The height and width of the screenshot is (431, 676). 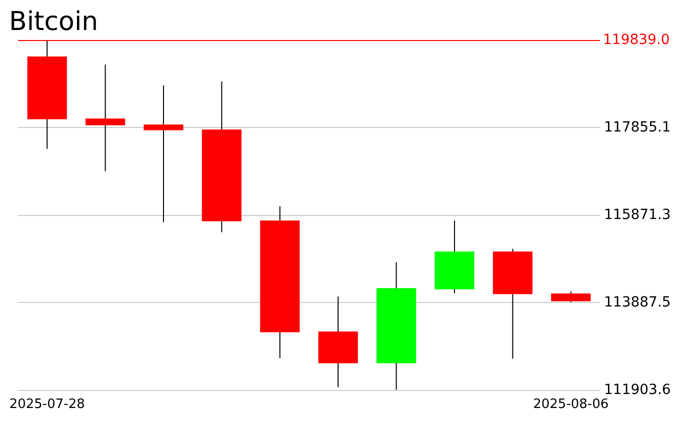 What do you see at coordinates (637, 390) in the screenshot?
I see `y-tick-label: 111903.6` at bounding box center [637, 390].